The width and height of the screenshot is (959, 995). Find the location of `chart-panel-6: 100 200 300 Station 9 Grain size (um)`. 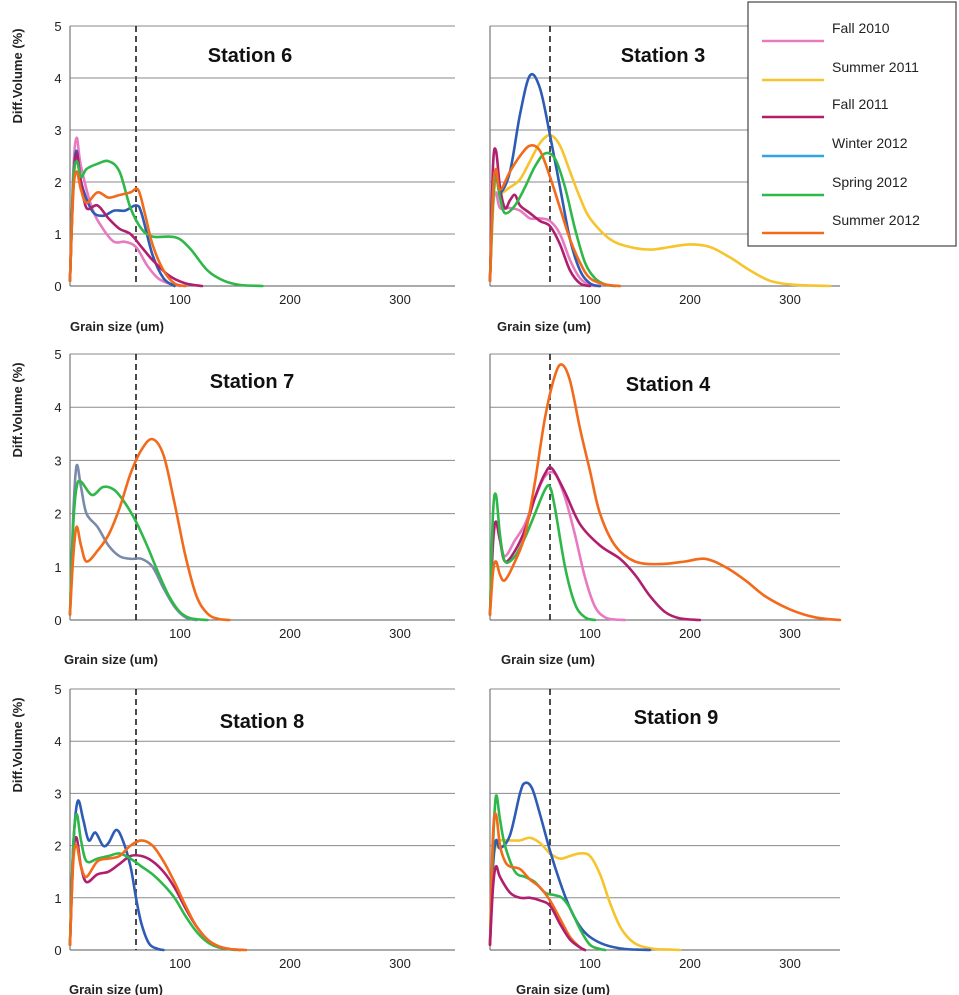

chart-panel-6: 100 200 300 Station 9 Grain size (um) is located at coordinates (664, 841).